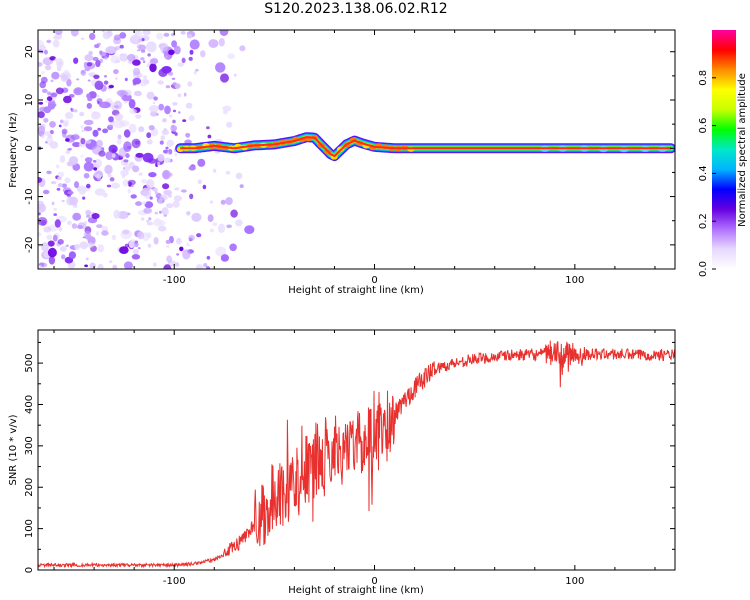  Describe the element at coordinates (29, 51) in the screenshot. I see `spectrogram-y-tick-label: 20` at that location.